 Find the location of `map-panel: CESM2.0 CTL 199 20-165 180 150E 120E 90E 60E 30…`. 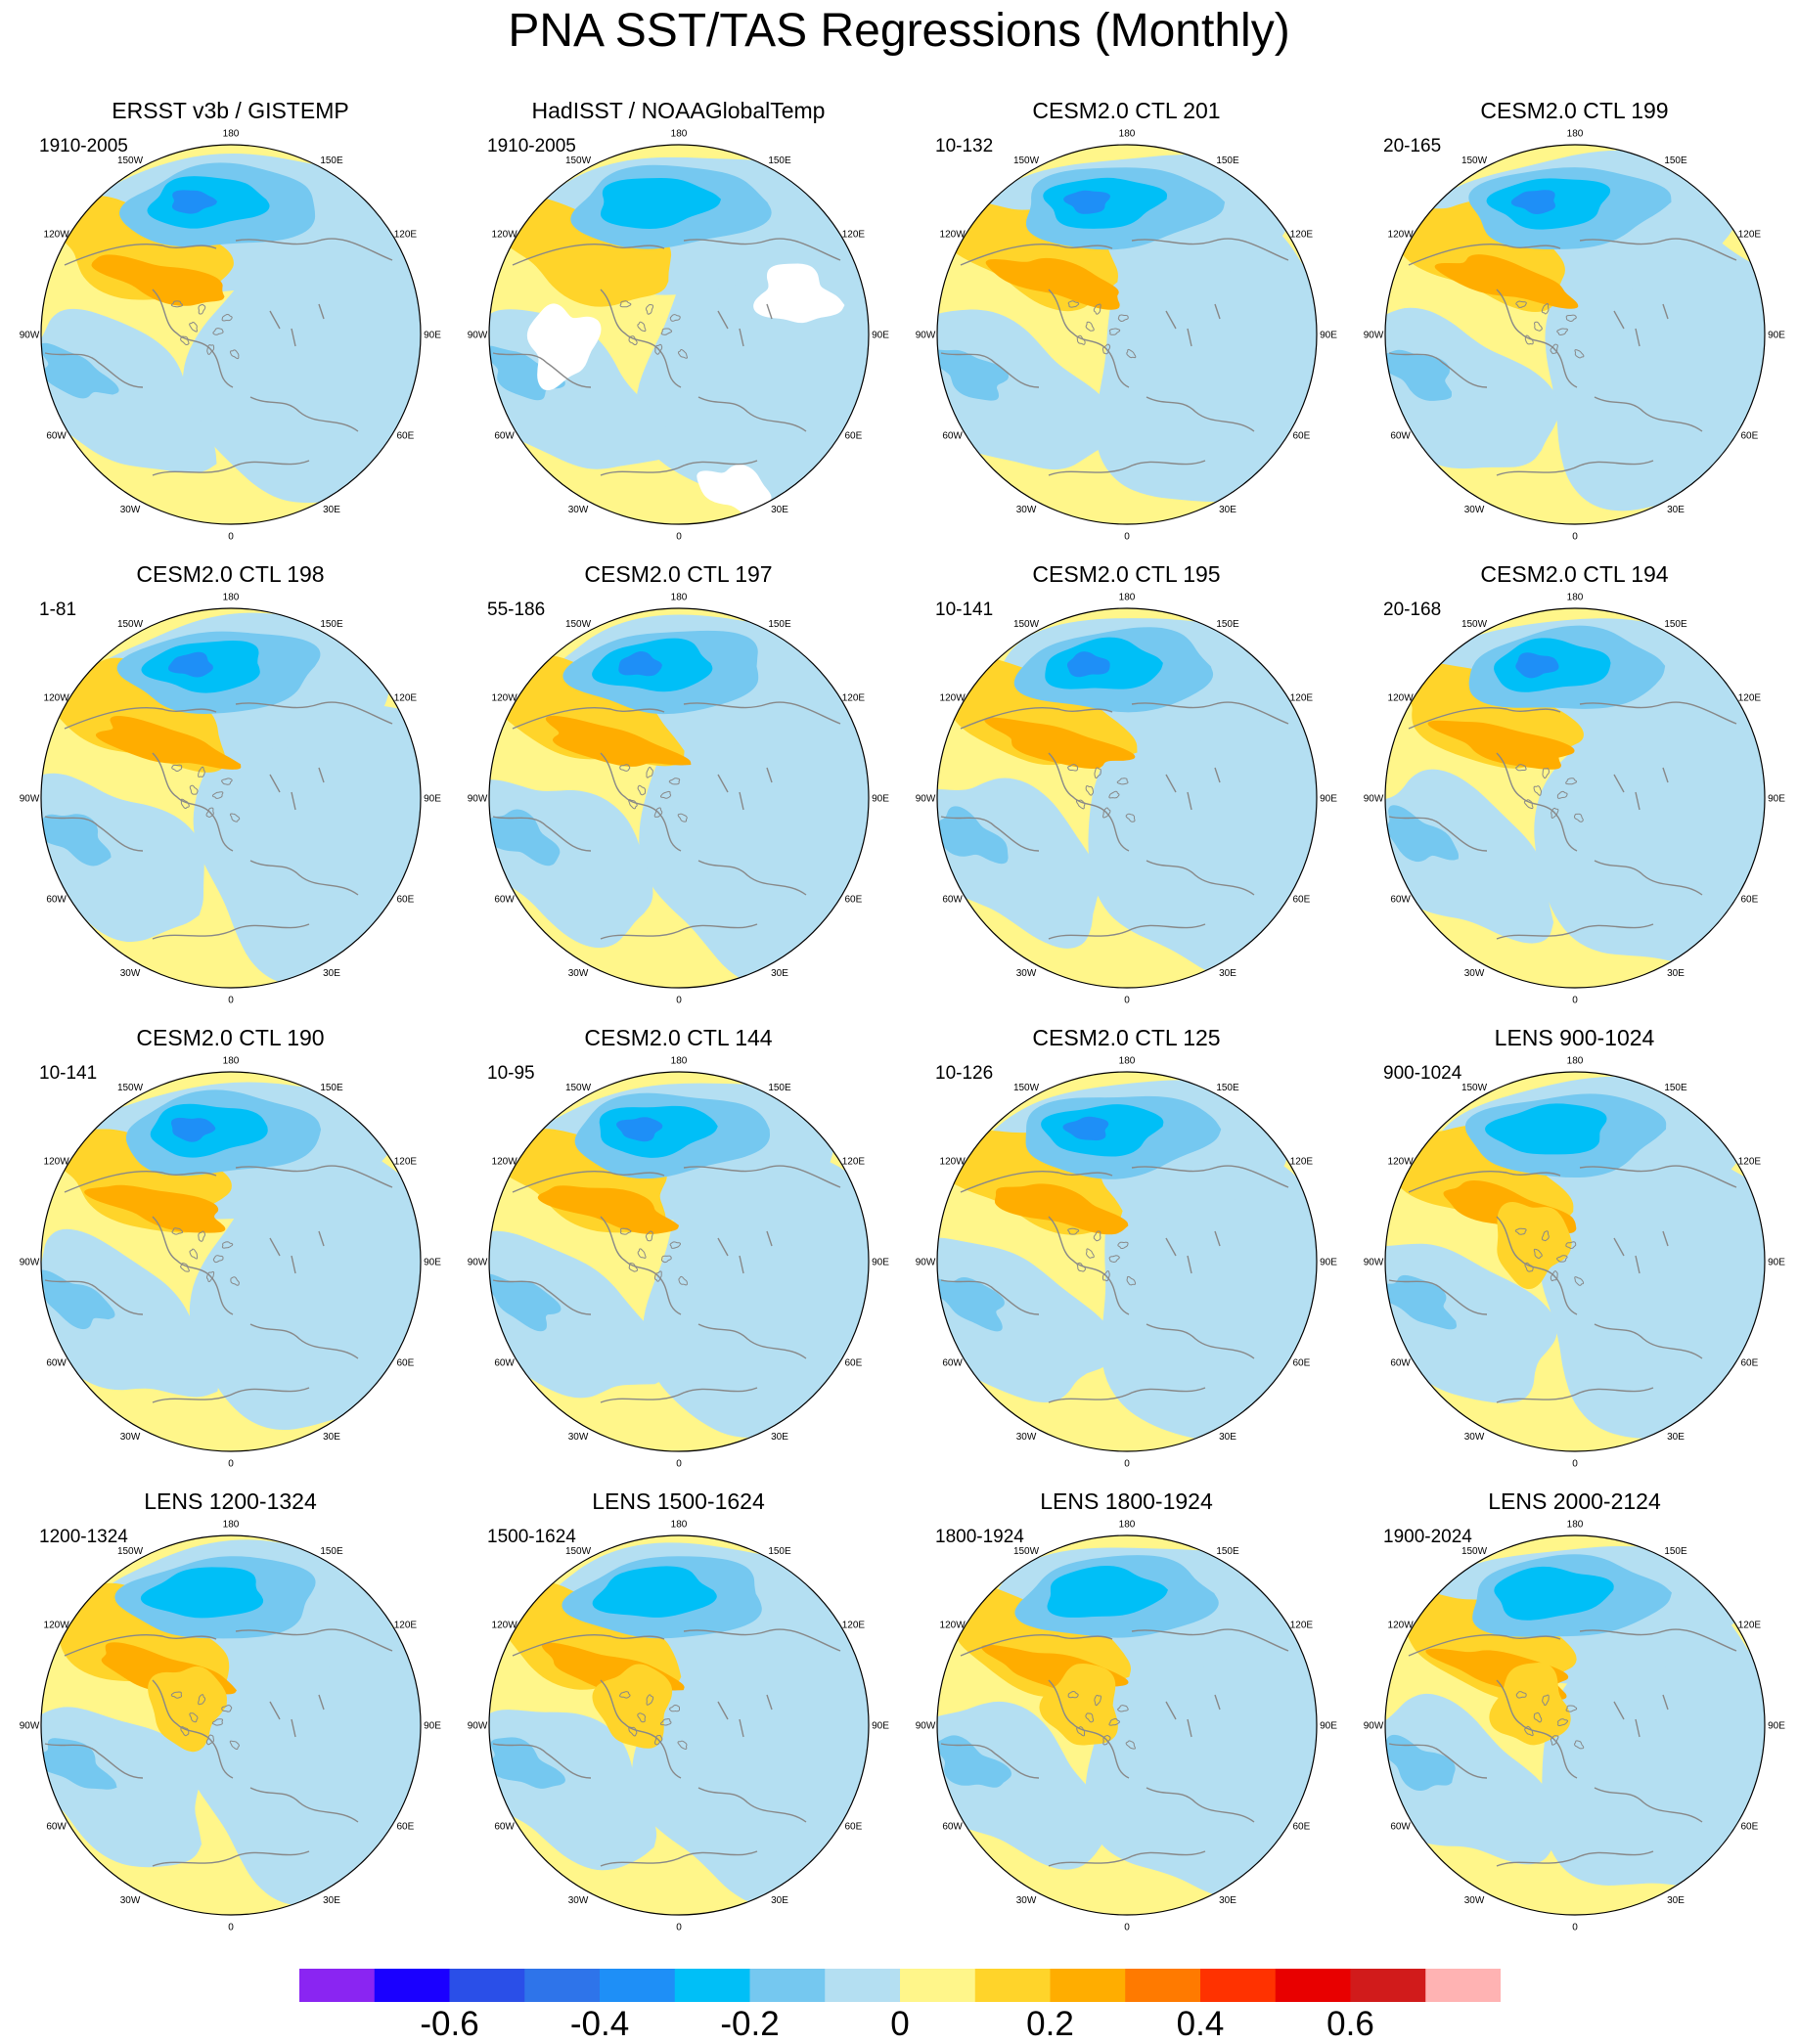

map-panel: CESM2.0 CTL 199 20-165 180 150E 120E 90E 60E 30… is located at coordinates (1574, 326).